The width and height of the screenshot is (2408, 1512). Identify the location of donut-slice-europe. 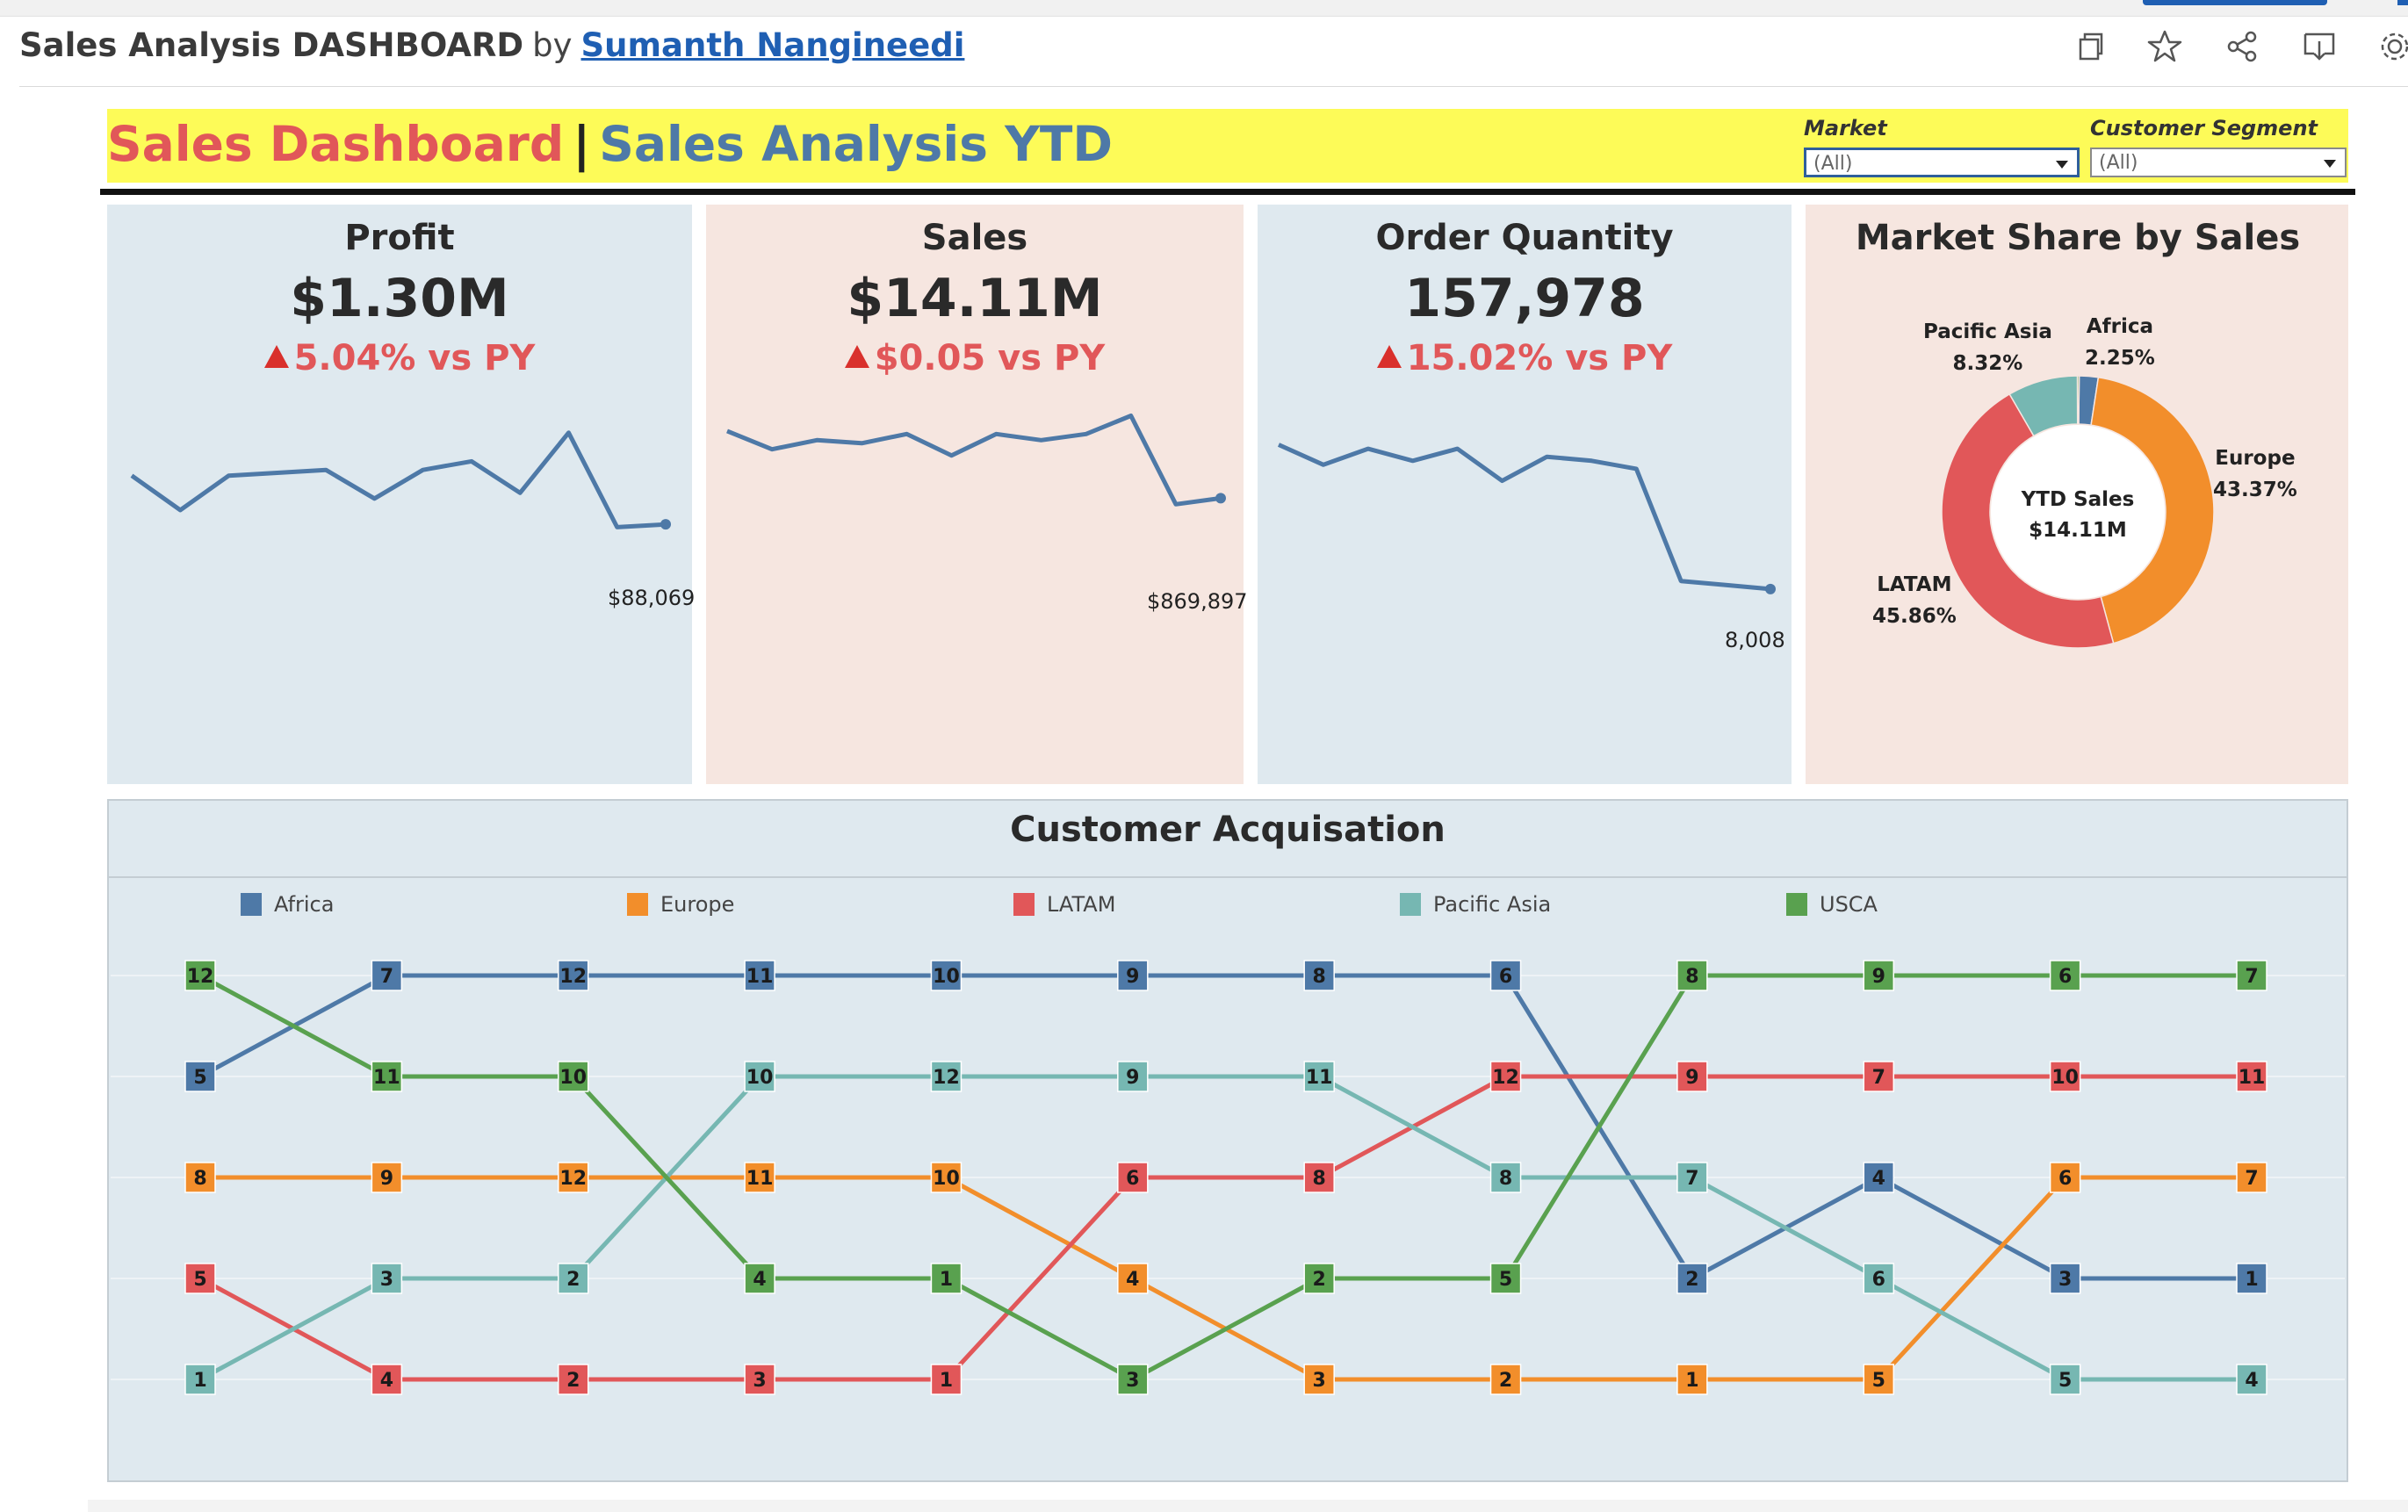
(2152, 510).